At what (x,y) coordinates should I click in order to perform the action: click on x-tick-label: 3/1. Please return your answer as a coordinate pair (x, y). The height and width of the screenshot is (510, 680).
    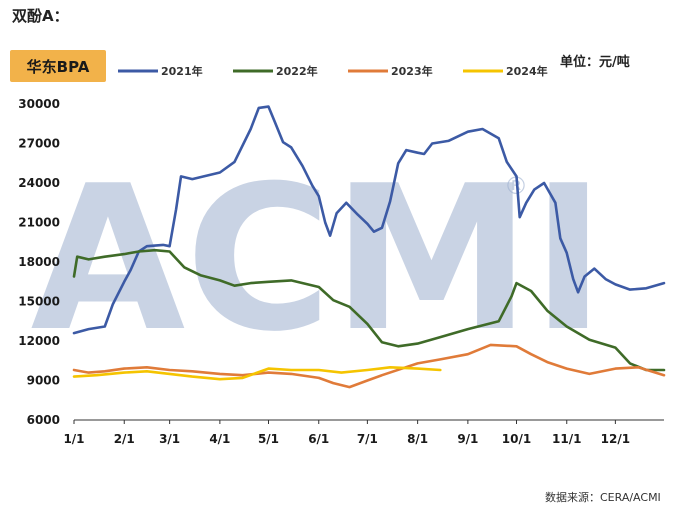
    Looking at the image, I should click on (169, 439).